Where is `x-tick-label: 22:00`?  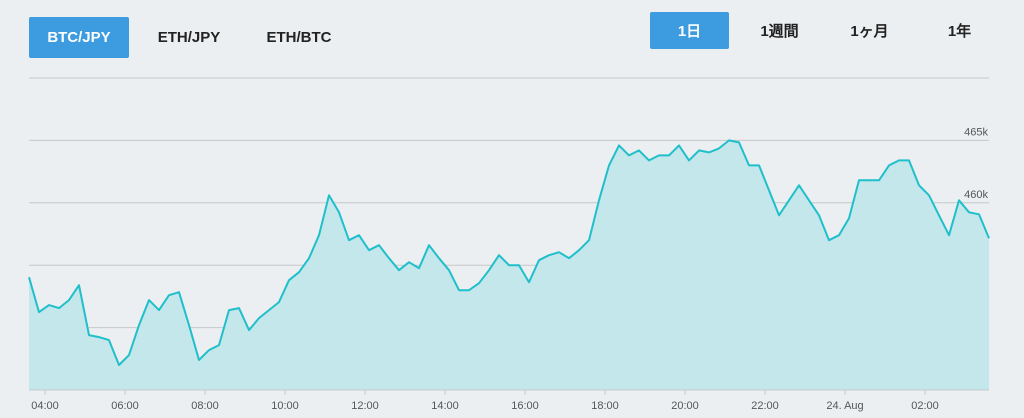
x-tick-label: 22:00 is located at coordinates (765, 406).